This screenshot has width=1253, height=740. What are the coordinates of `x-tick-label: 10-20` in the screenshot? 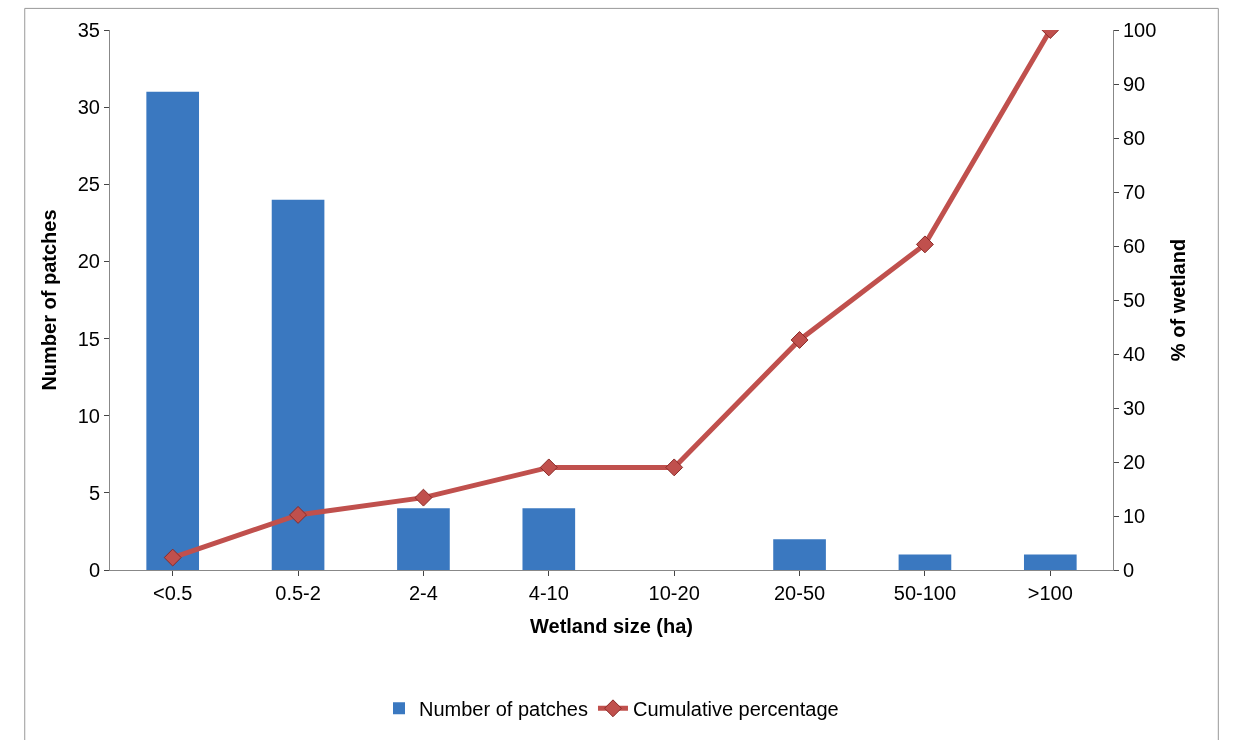 It's located at (674, 593).